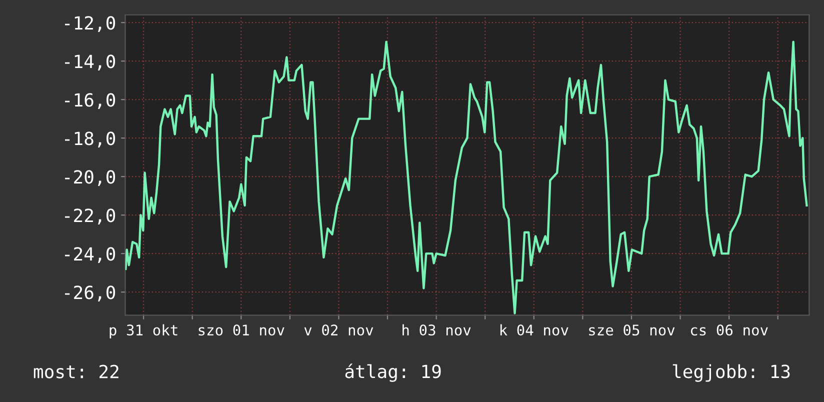 The height and width of the screenshot is (402, 824). I want to click on x-tick-label: k 04 nov, so click(534, 330).